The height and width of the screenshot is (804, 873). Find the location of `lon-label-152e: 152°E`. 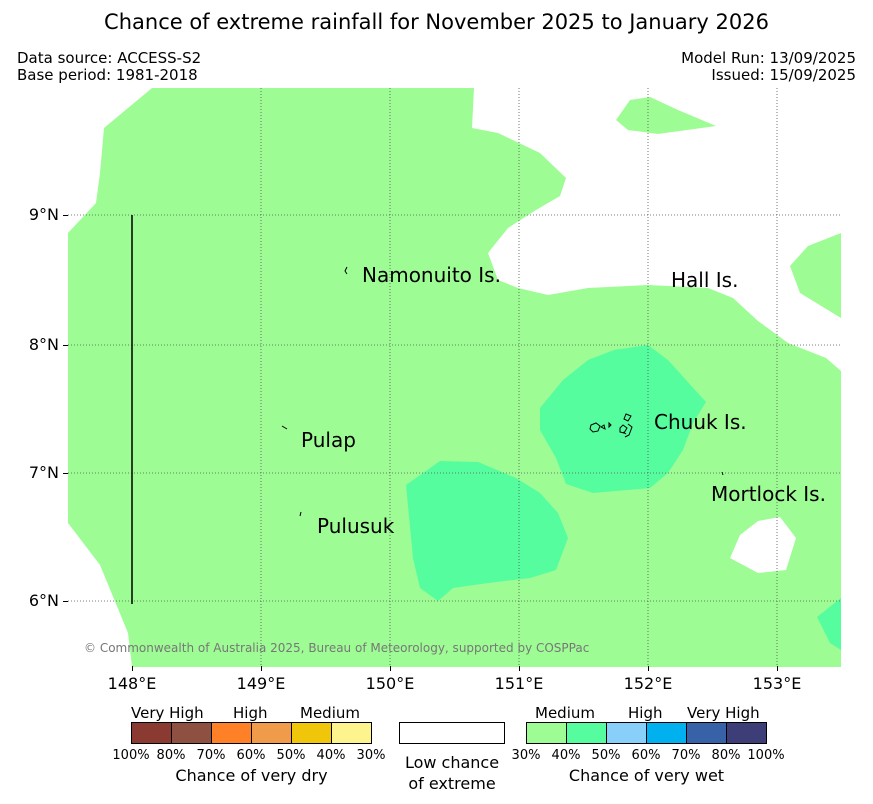

lon-label-152e: 152°E is located at coordinates (648, 683).